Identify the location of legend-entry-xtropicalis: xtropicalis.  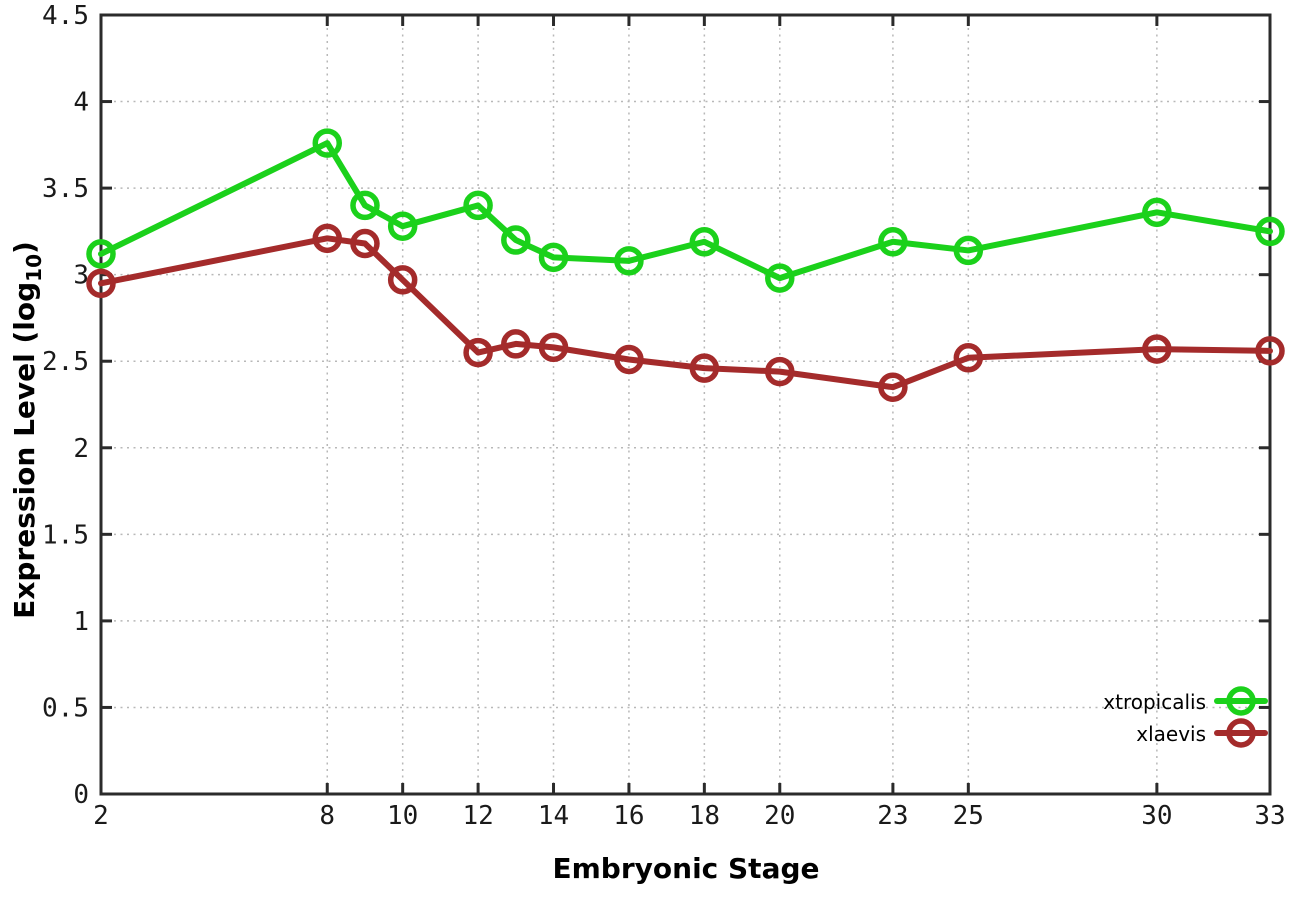
(1185, 701).